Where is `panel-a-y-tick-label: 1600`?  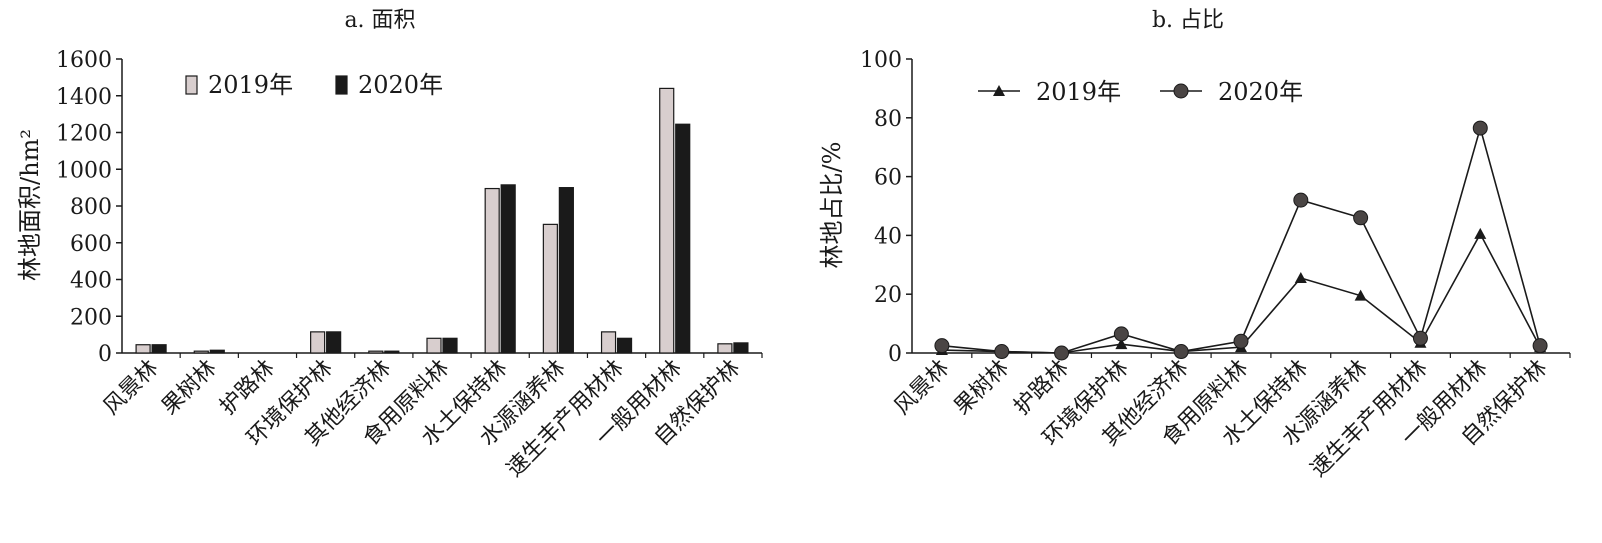
panel-a-y-tick-label: 1600 is located at coordinates (84, 60).